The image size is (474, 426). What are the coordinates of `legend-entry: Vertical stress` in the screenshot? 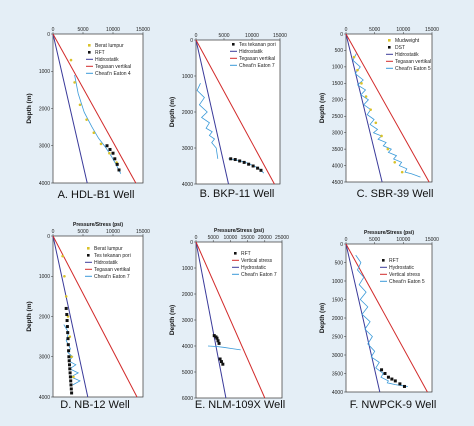 It's located at (257, 261).